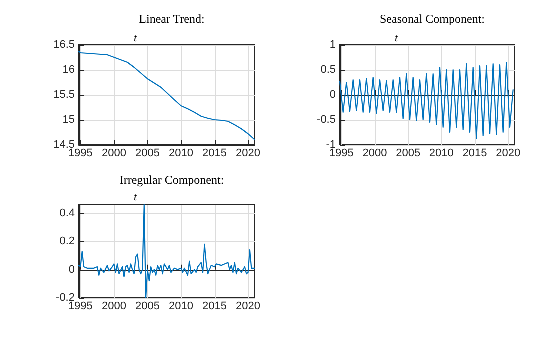  Describe the element at coordinates (64, 95) in the screenshot. I see `y-tick-label: 15.5` at that location.